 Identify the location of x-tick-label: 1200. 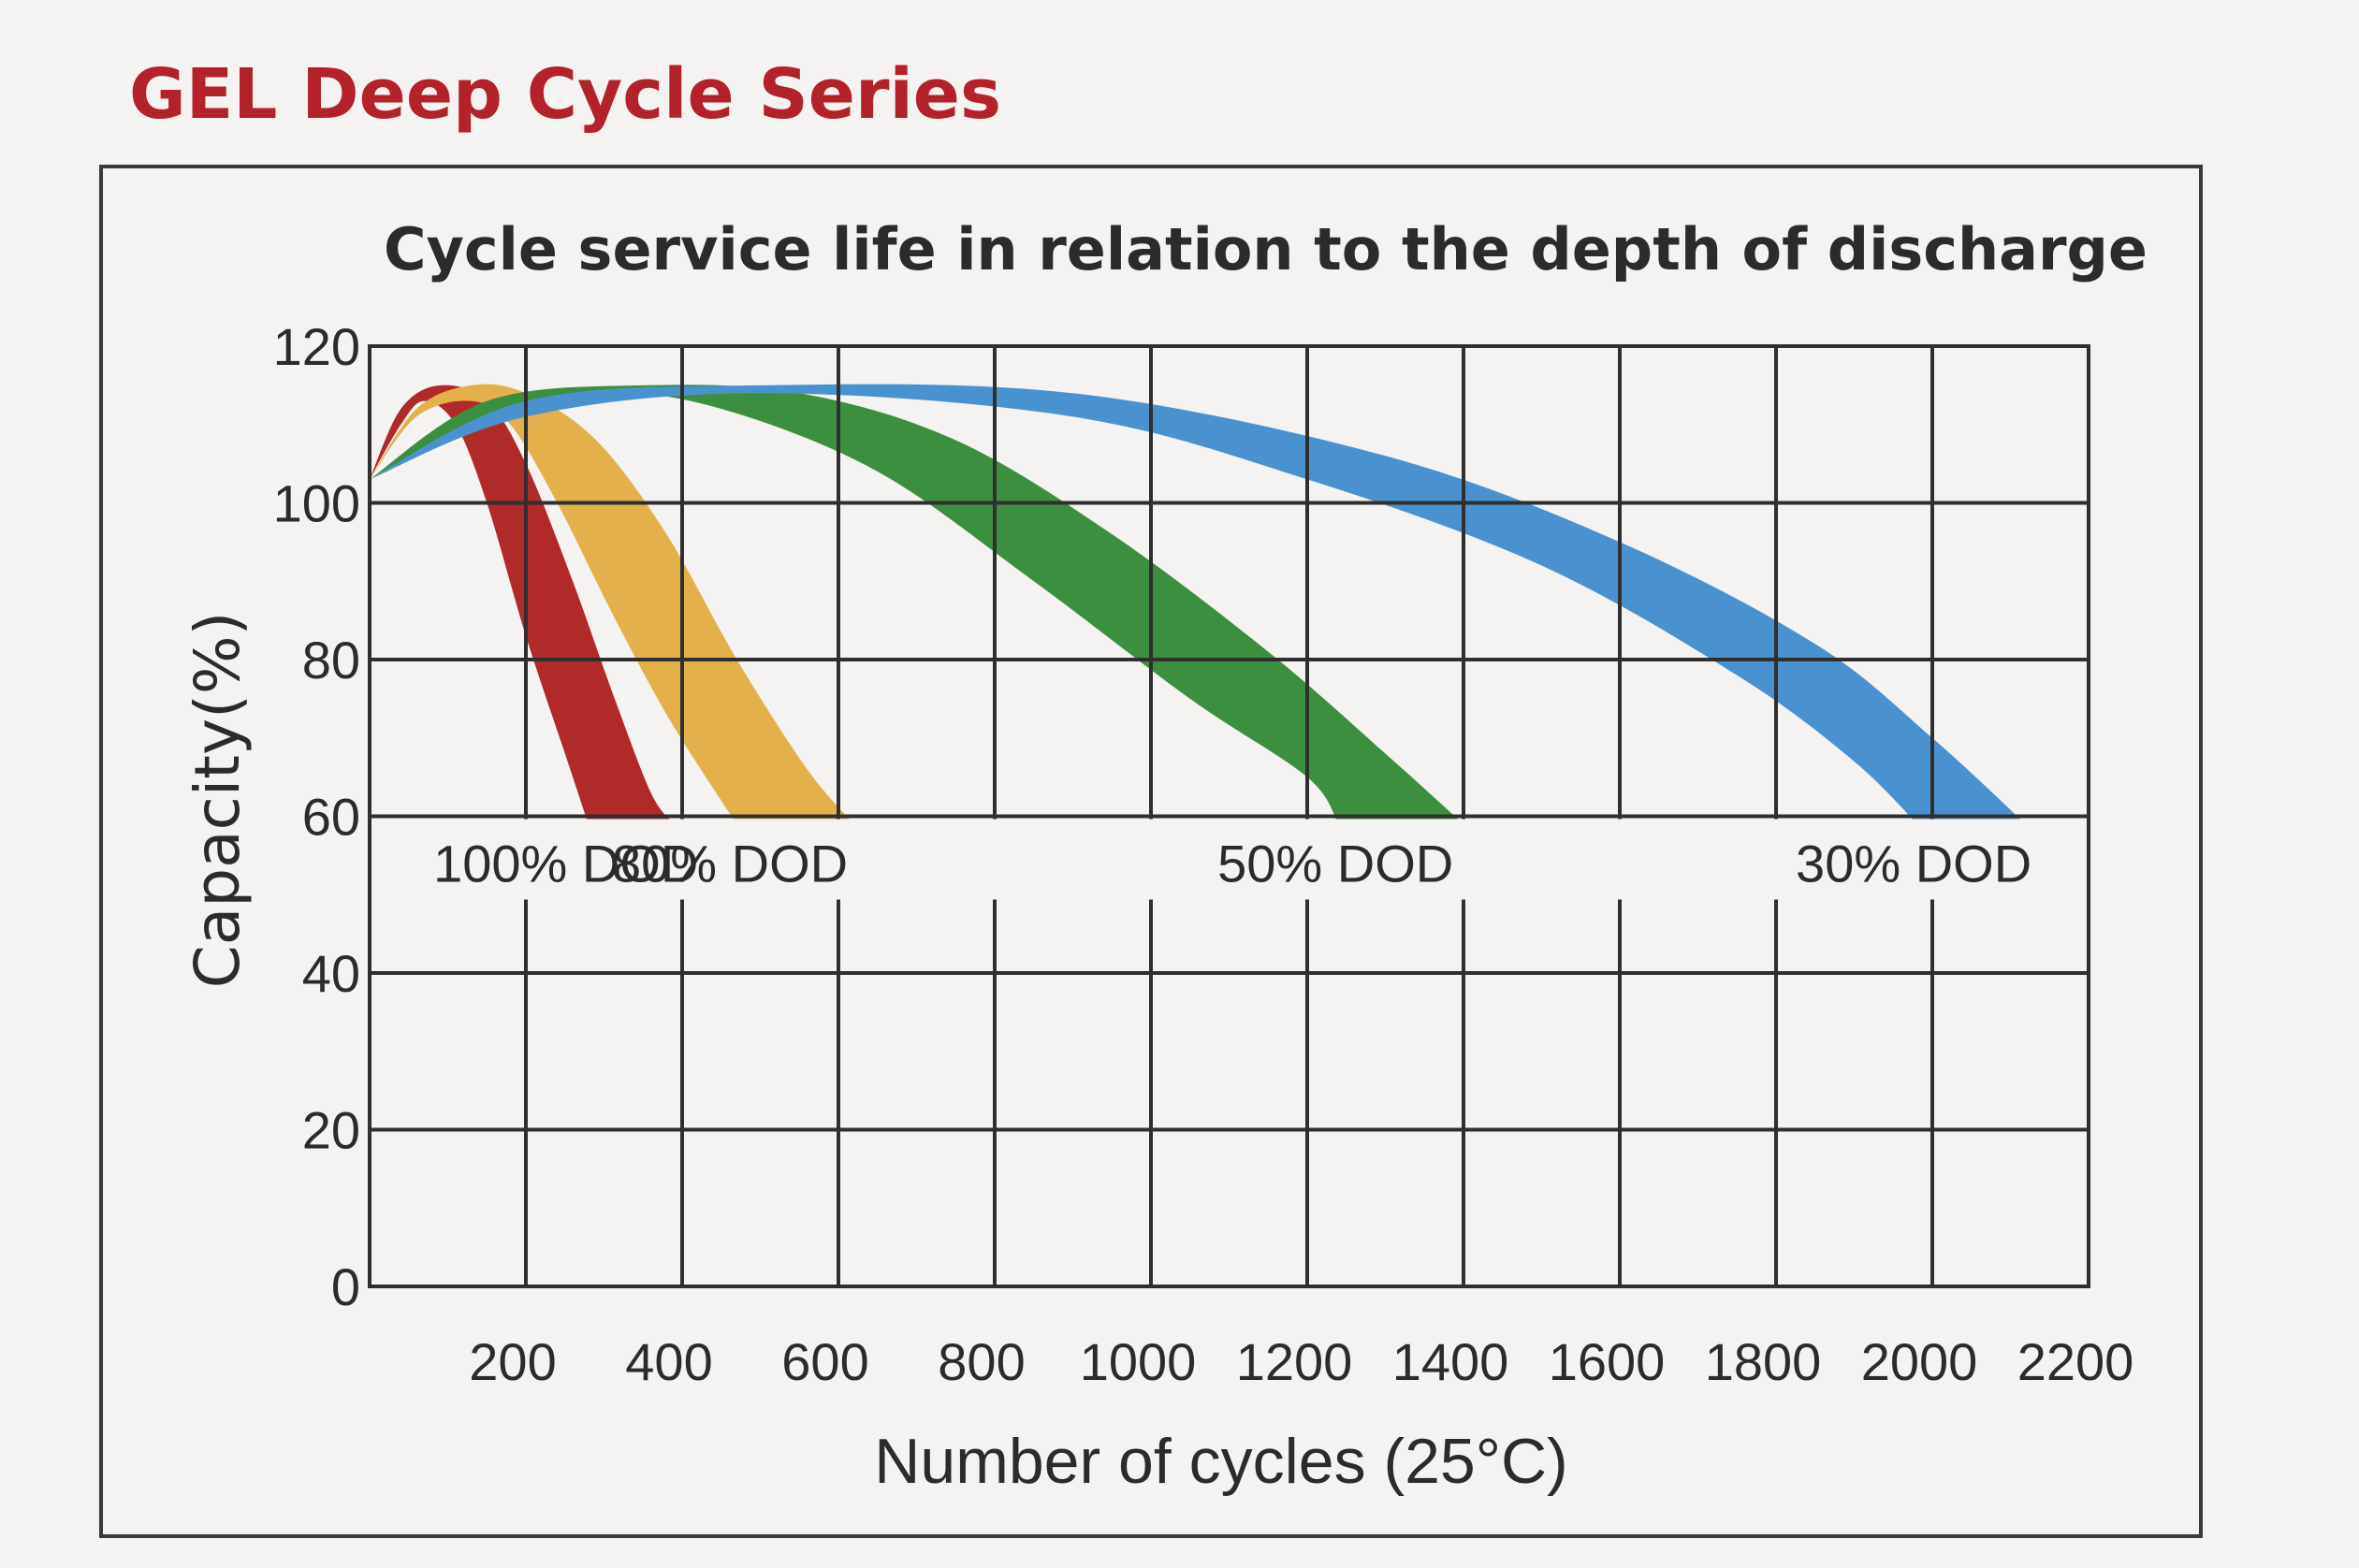
(1294, 1361).